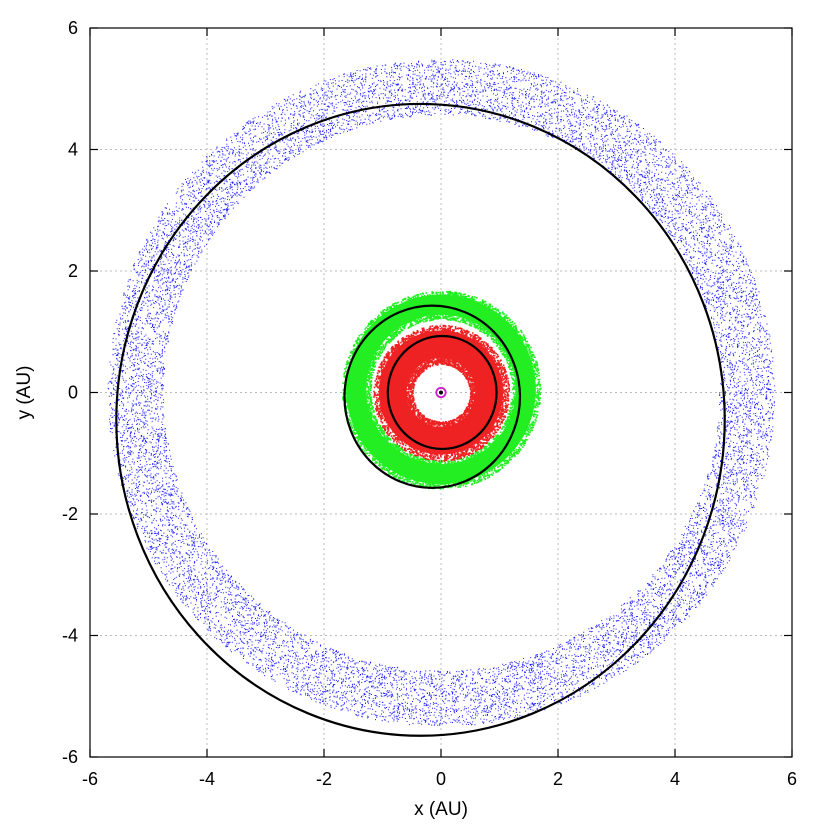 Image resolution: width=830 pixels, height=830 pixels. What do you see at coordinates (324, 779) in the screenshot?
I see `x-tick-label: -2` at bounding box center [324, 779].